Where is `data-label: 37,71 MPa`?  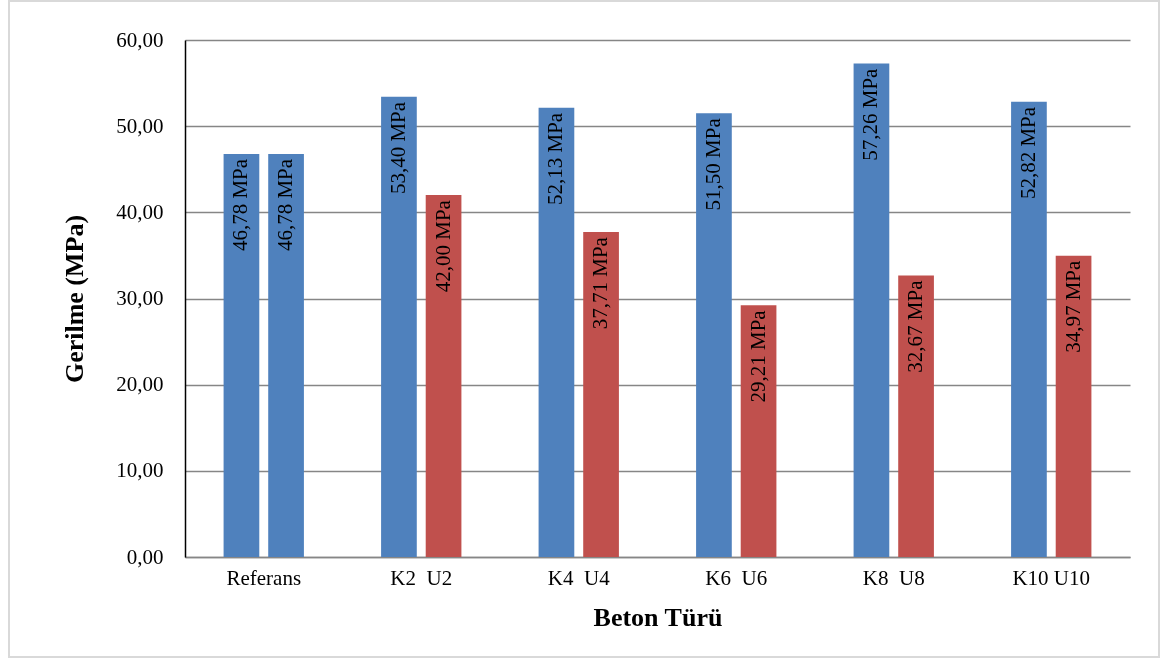 data-label: 37,71 MPa is located at coordinates (600, 283).